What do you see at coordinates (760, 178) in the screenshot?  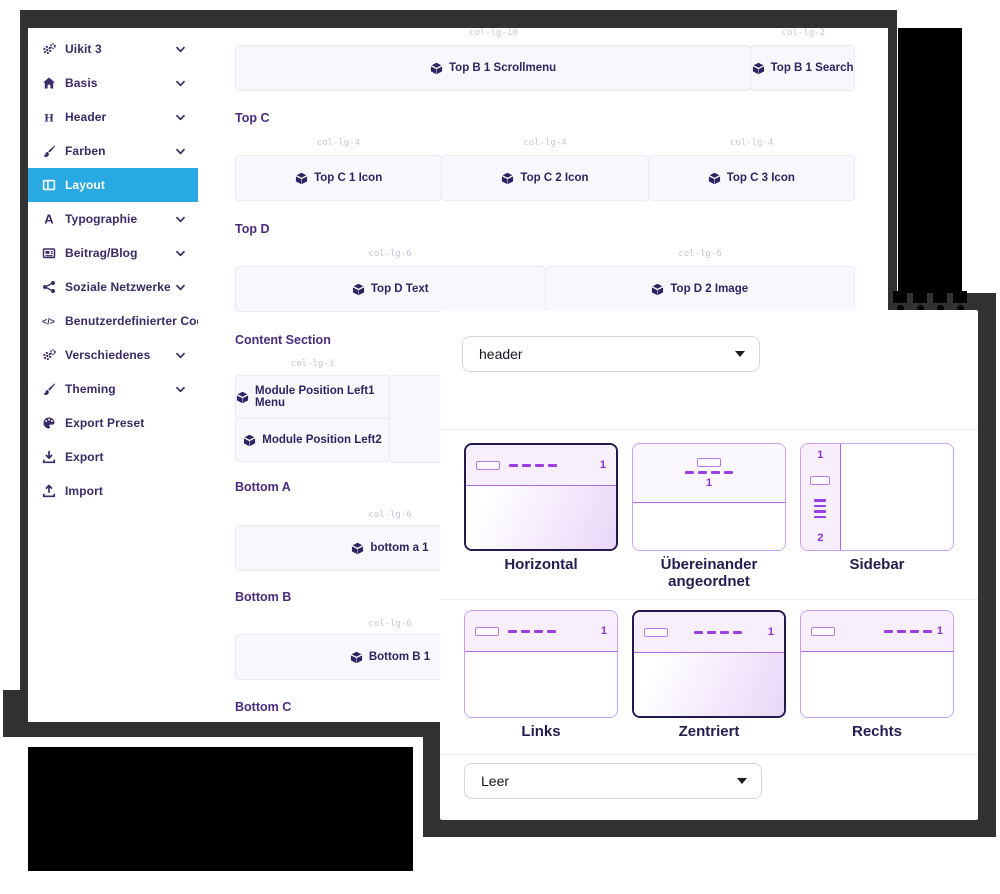 I see `module-position-label: Top C 3 Icon` at bounding box center [760, 178].